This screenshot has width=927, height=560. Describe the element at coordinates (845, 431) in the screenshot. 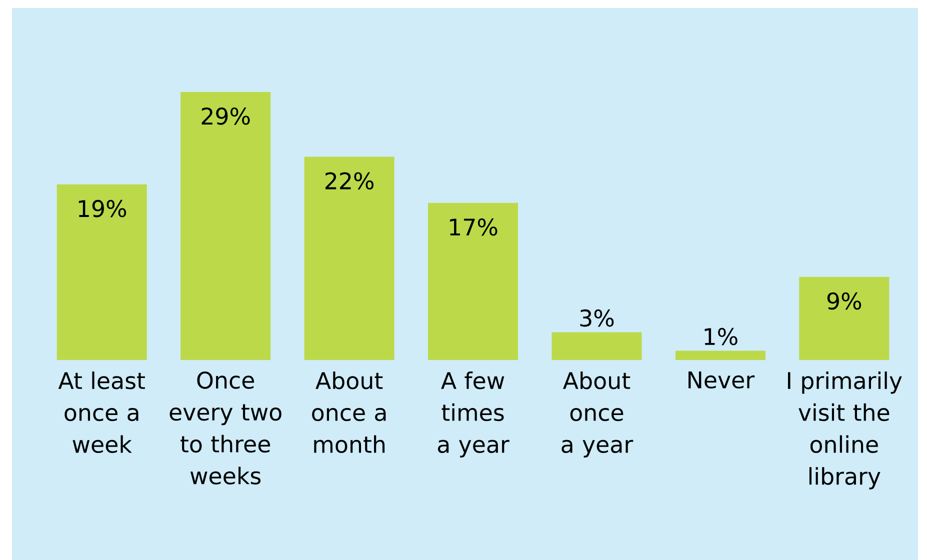

I see `x-tick-label: I primarily visit the online library` at that location.